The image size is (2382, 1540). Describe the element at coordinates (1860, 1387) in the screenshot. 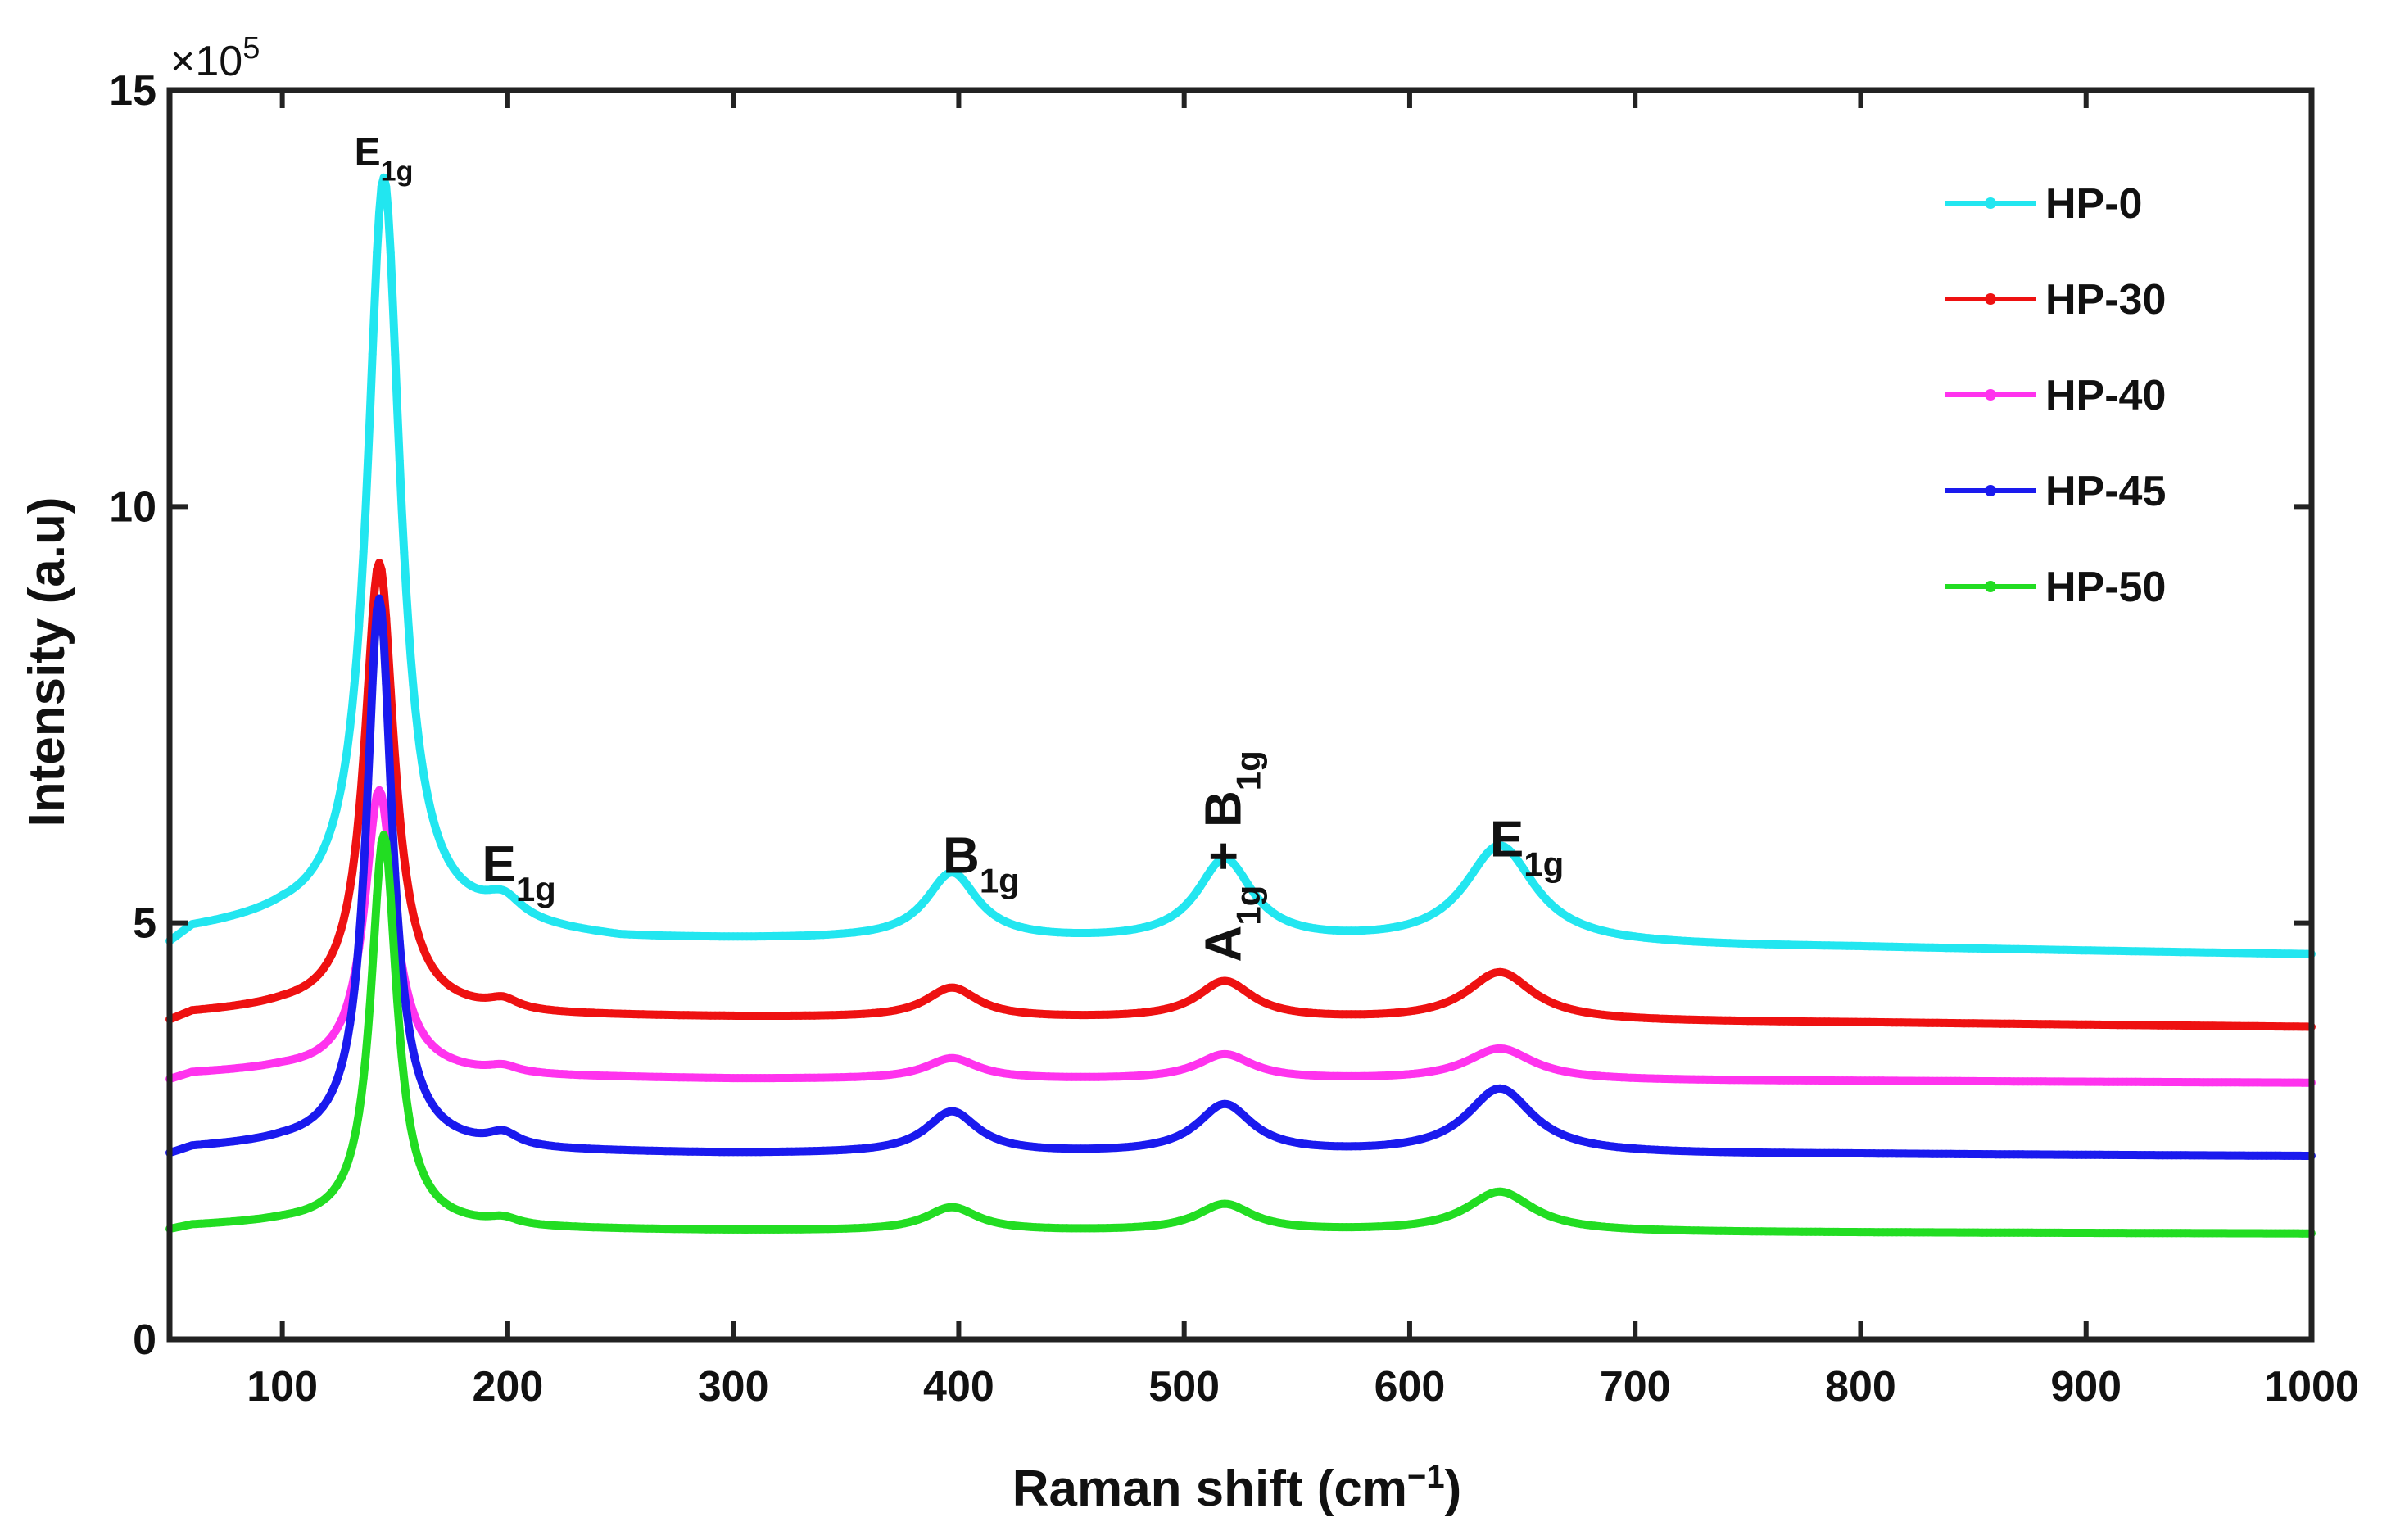

I see `x-tick-label-800: 800` at that location.